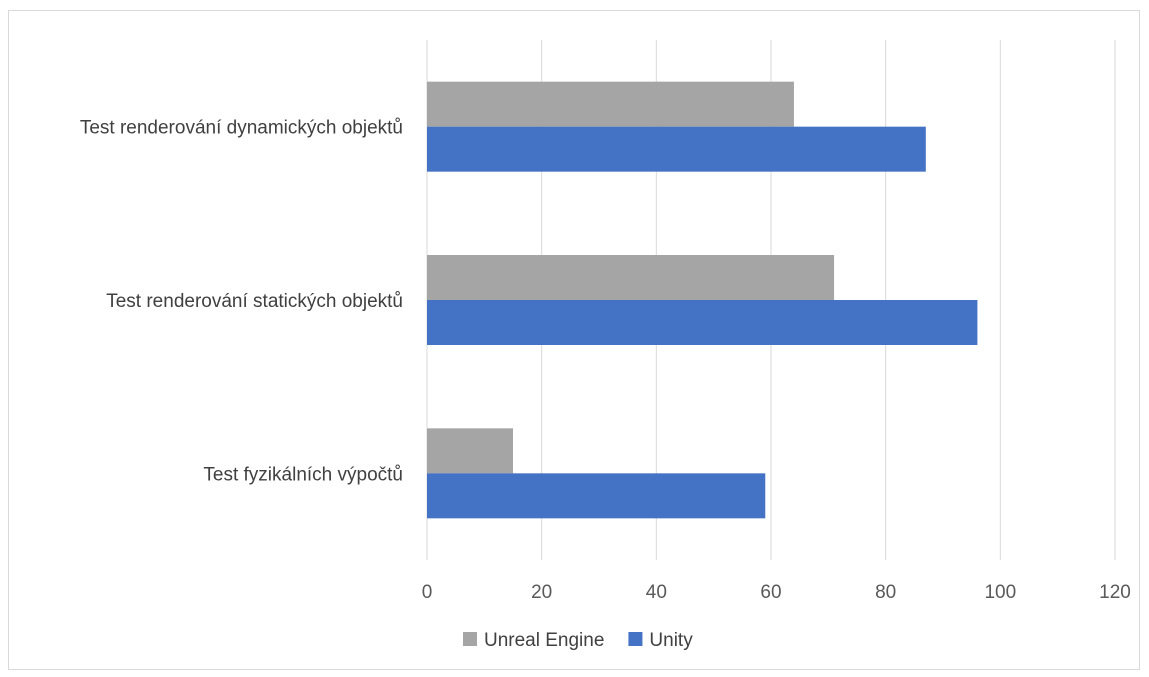 The image size is (1149, 677). What do you see at coordinates (770, 592) in the screenshot?
I see `x-tick-label: 60` at bounding box center [770, 592].